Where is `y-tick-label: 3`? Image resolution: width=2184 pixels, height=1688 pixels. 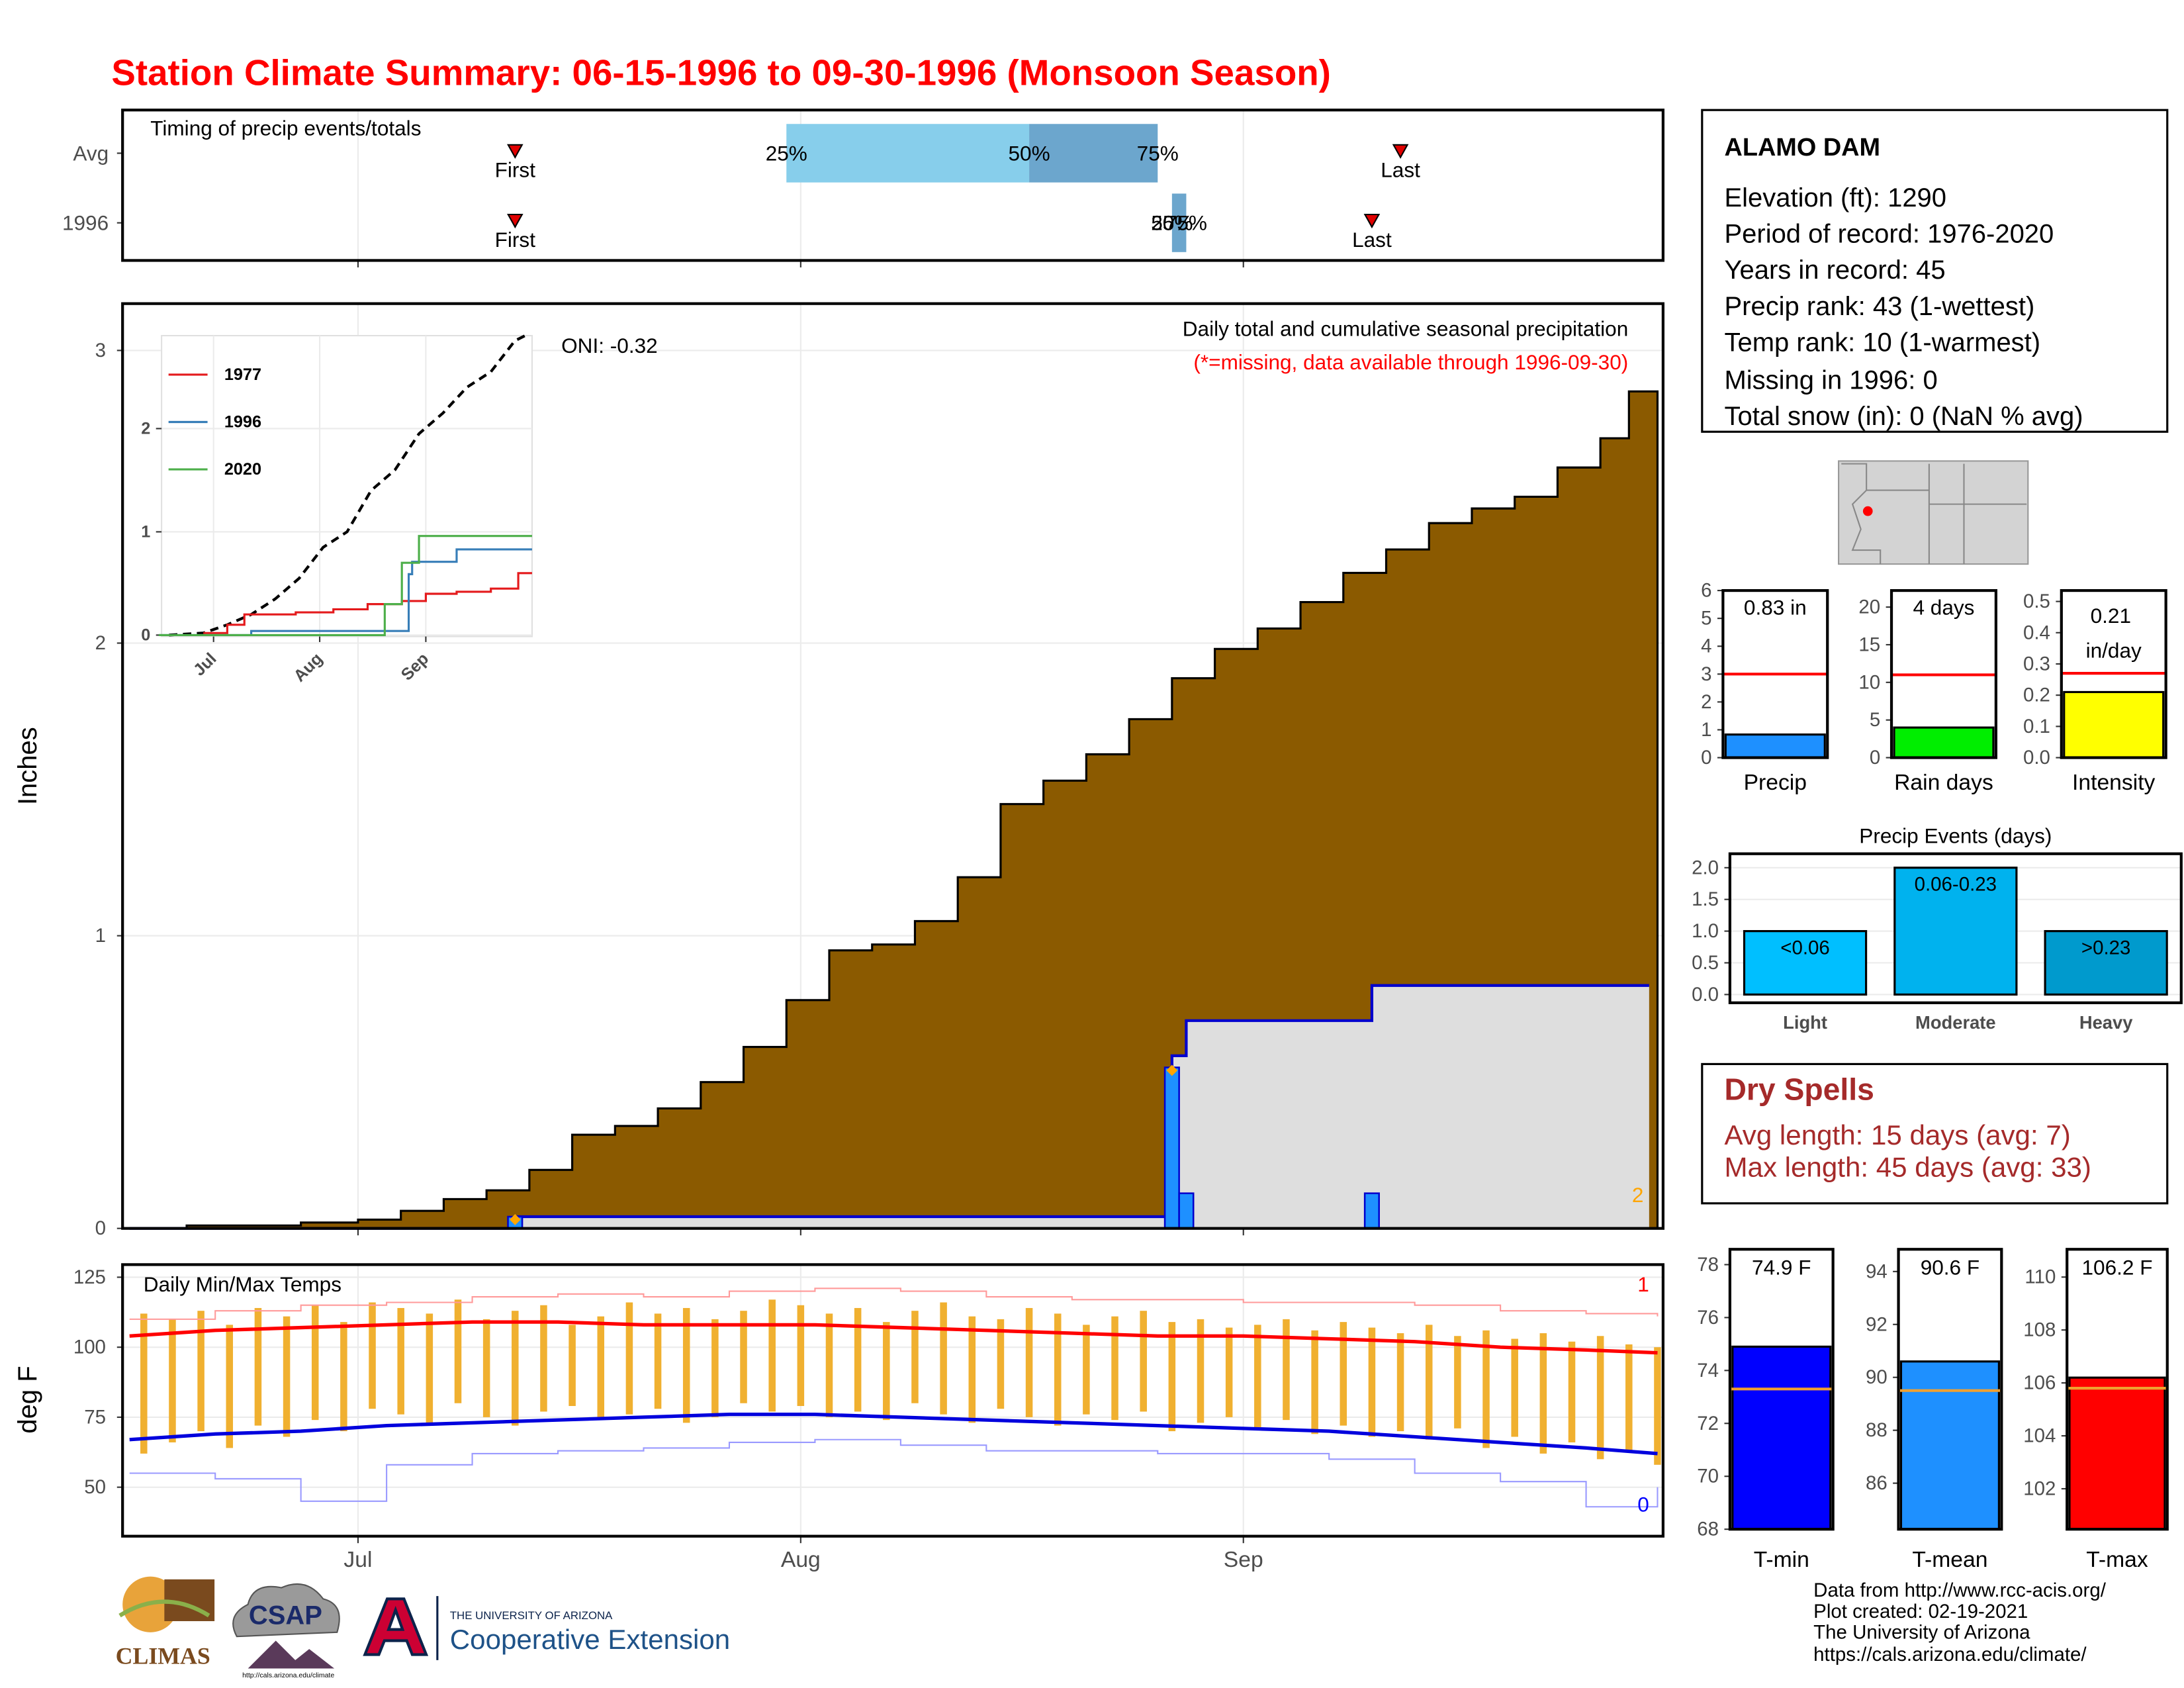
y-tick-label: 3 is located at coordinates (1706, 674).